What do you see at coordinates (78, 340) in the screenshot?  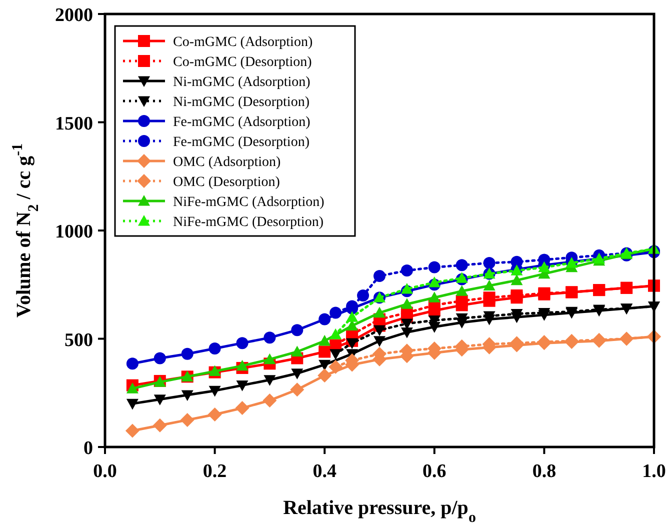 I see `y-tick-label: 500` at bounding box center [78, 340].